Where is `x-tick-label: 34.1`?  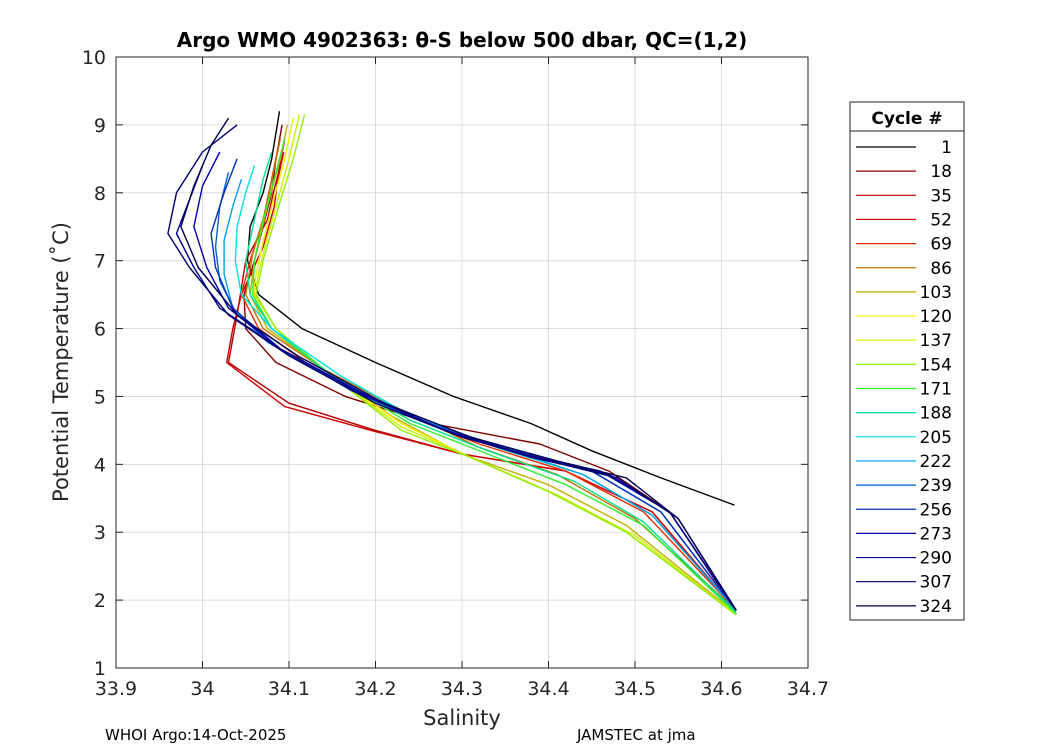
x-tick-label: 34.1 is located at coordinates (289, 689).